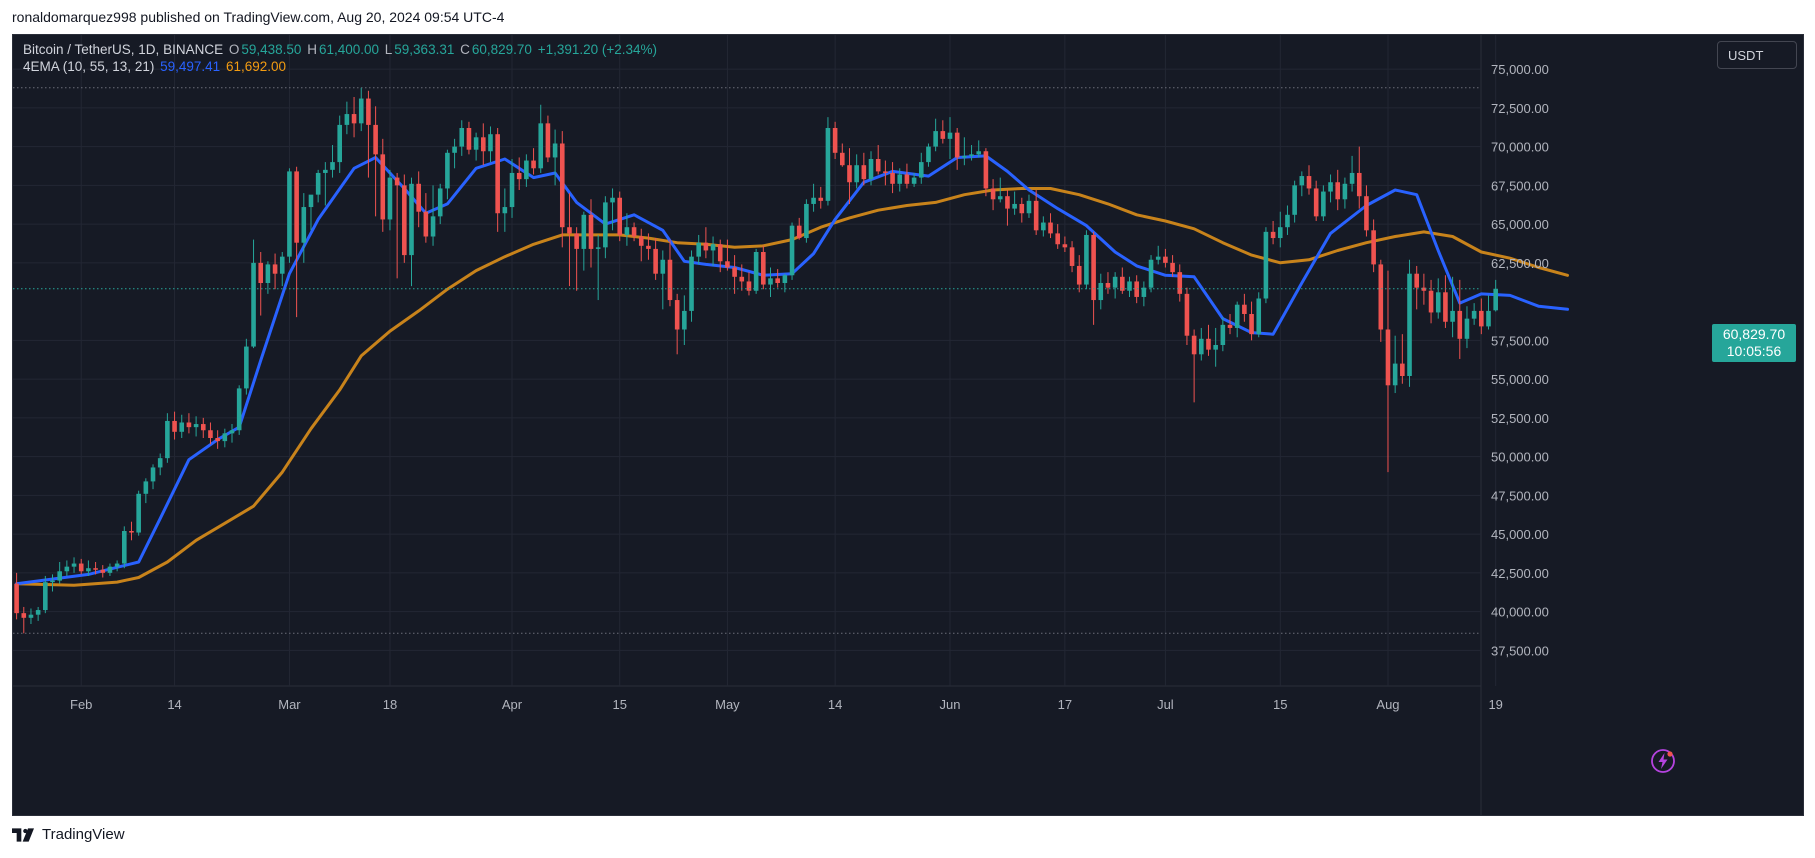 This screenshot has width=1815, height=858. I want to click on footer-brand: TradingView, so click(68, 834).